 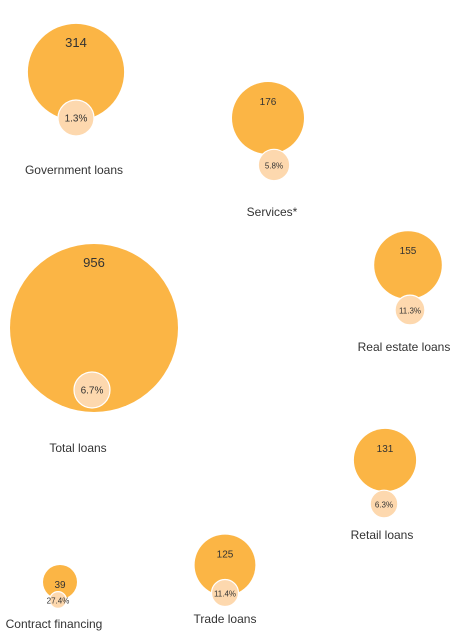 I want to click on share-circle-government-loans, so click(x=76, y=118).